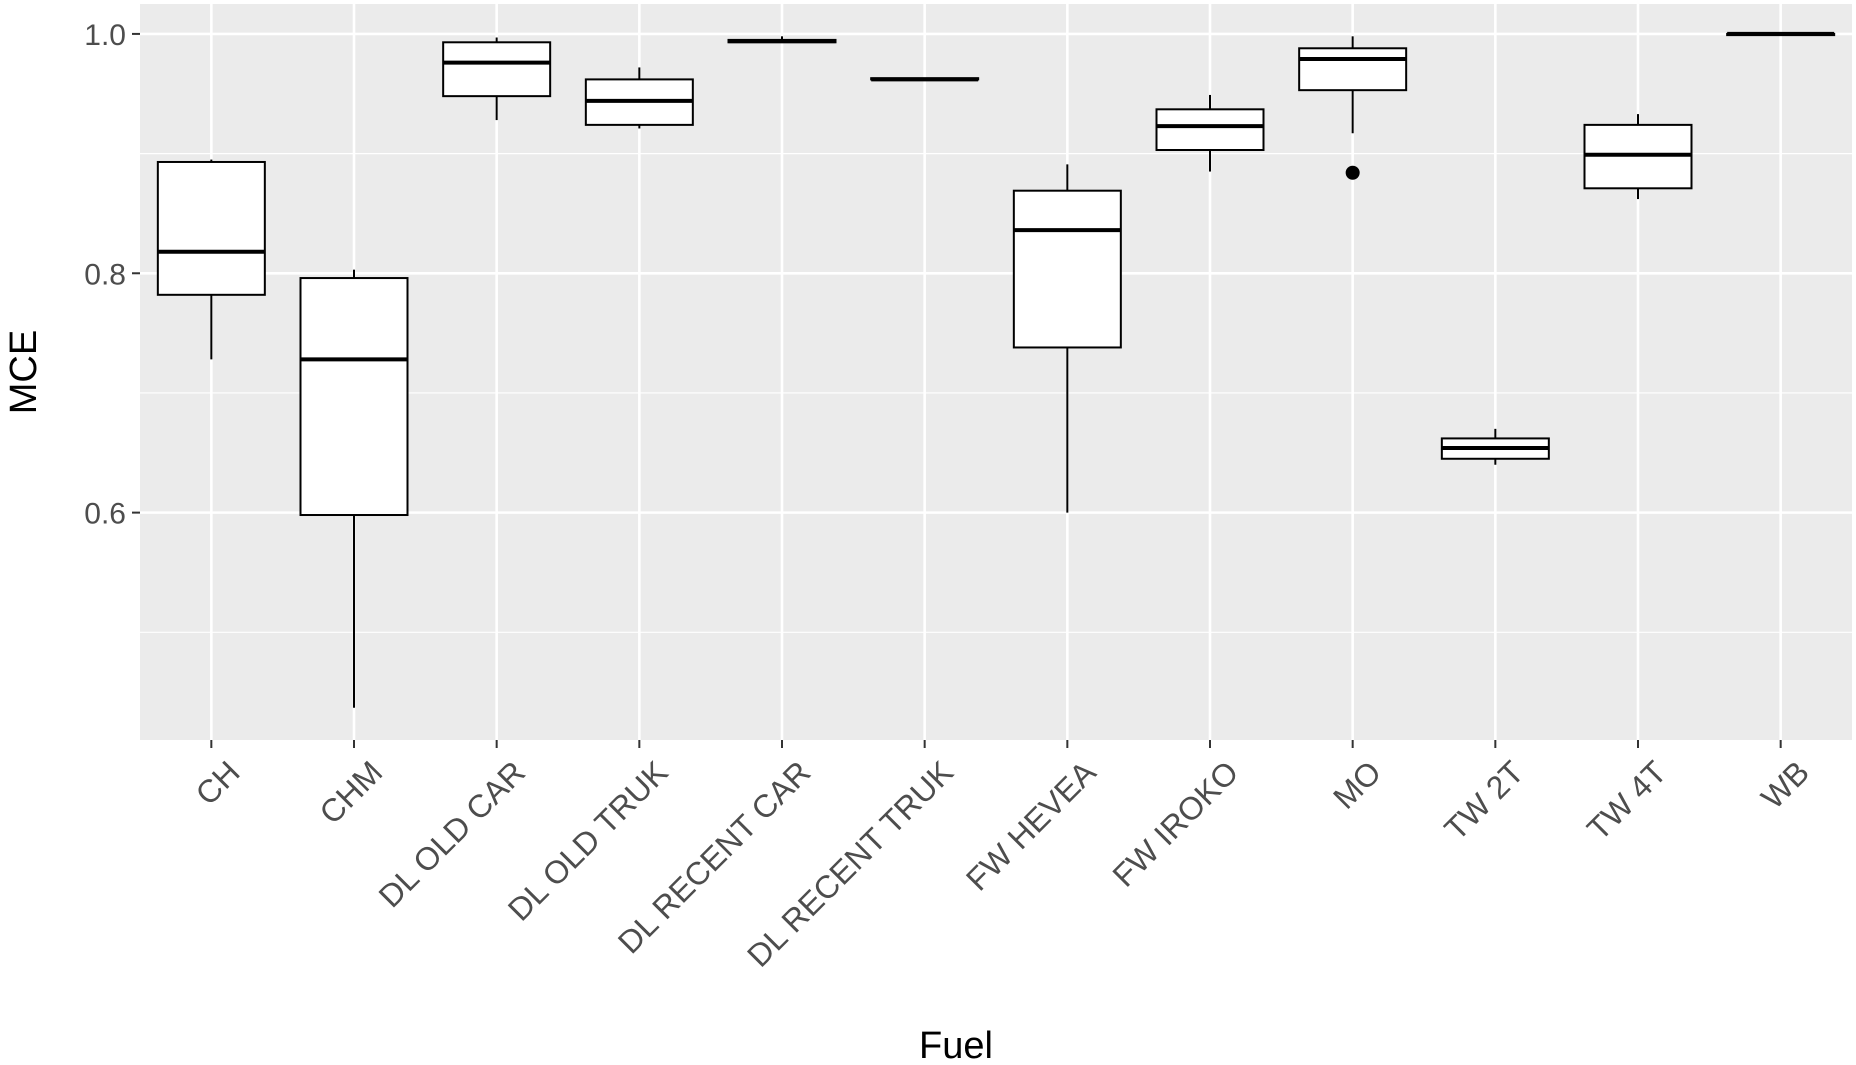 Image resolution: width=1856 pixels, height=1065 pixels. What do you see at coordinates (105, 35) in the screenshot?
I see `y-tick-label: 1.0` at bounding box center [105, 35].